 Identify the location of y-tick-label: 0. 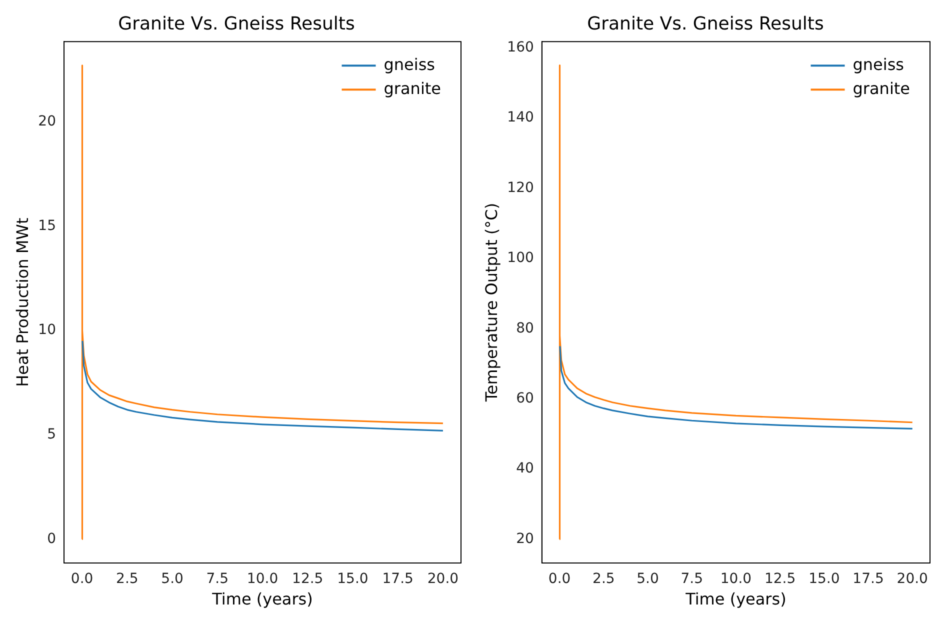
(51, 538).